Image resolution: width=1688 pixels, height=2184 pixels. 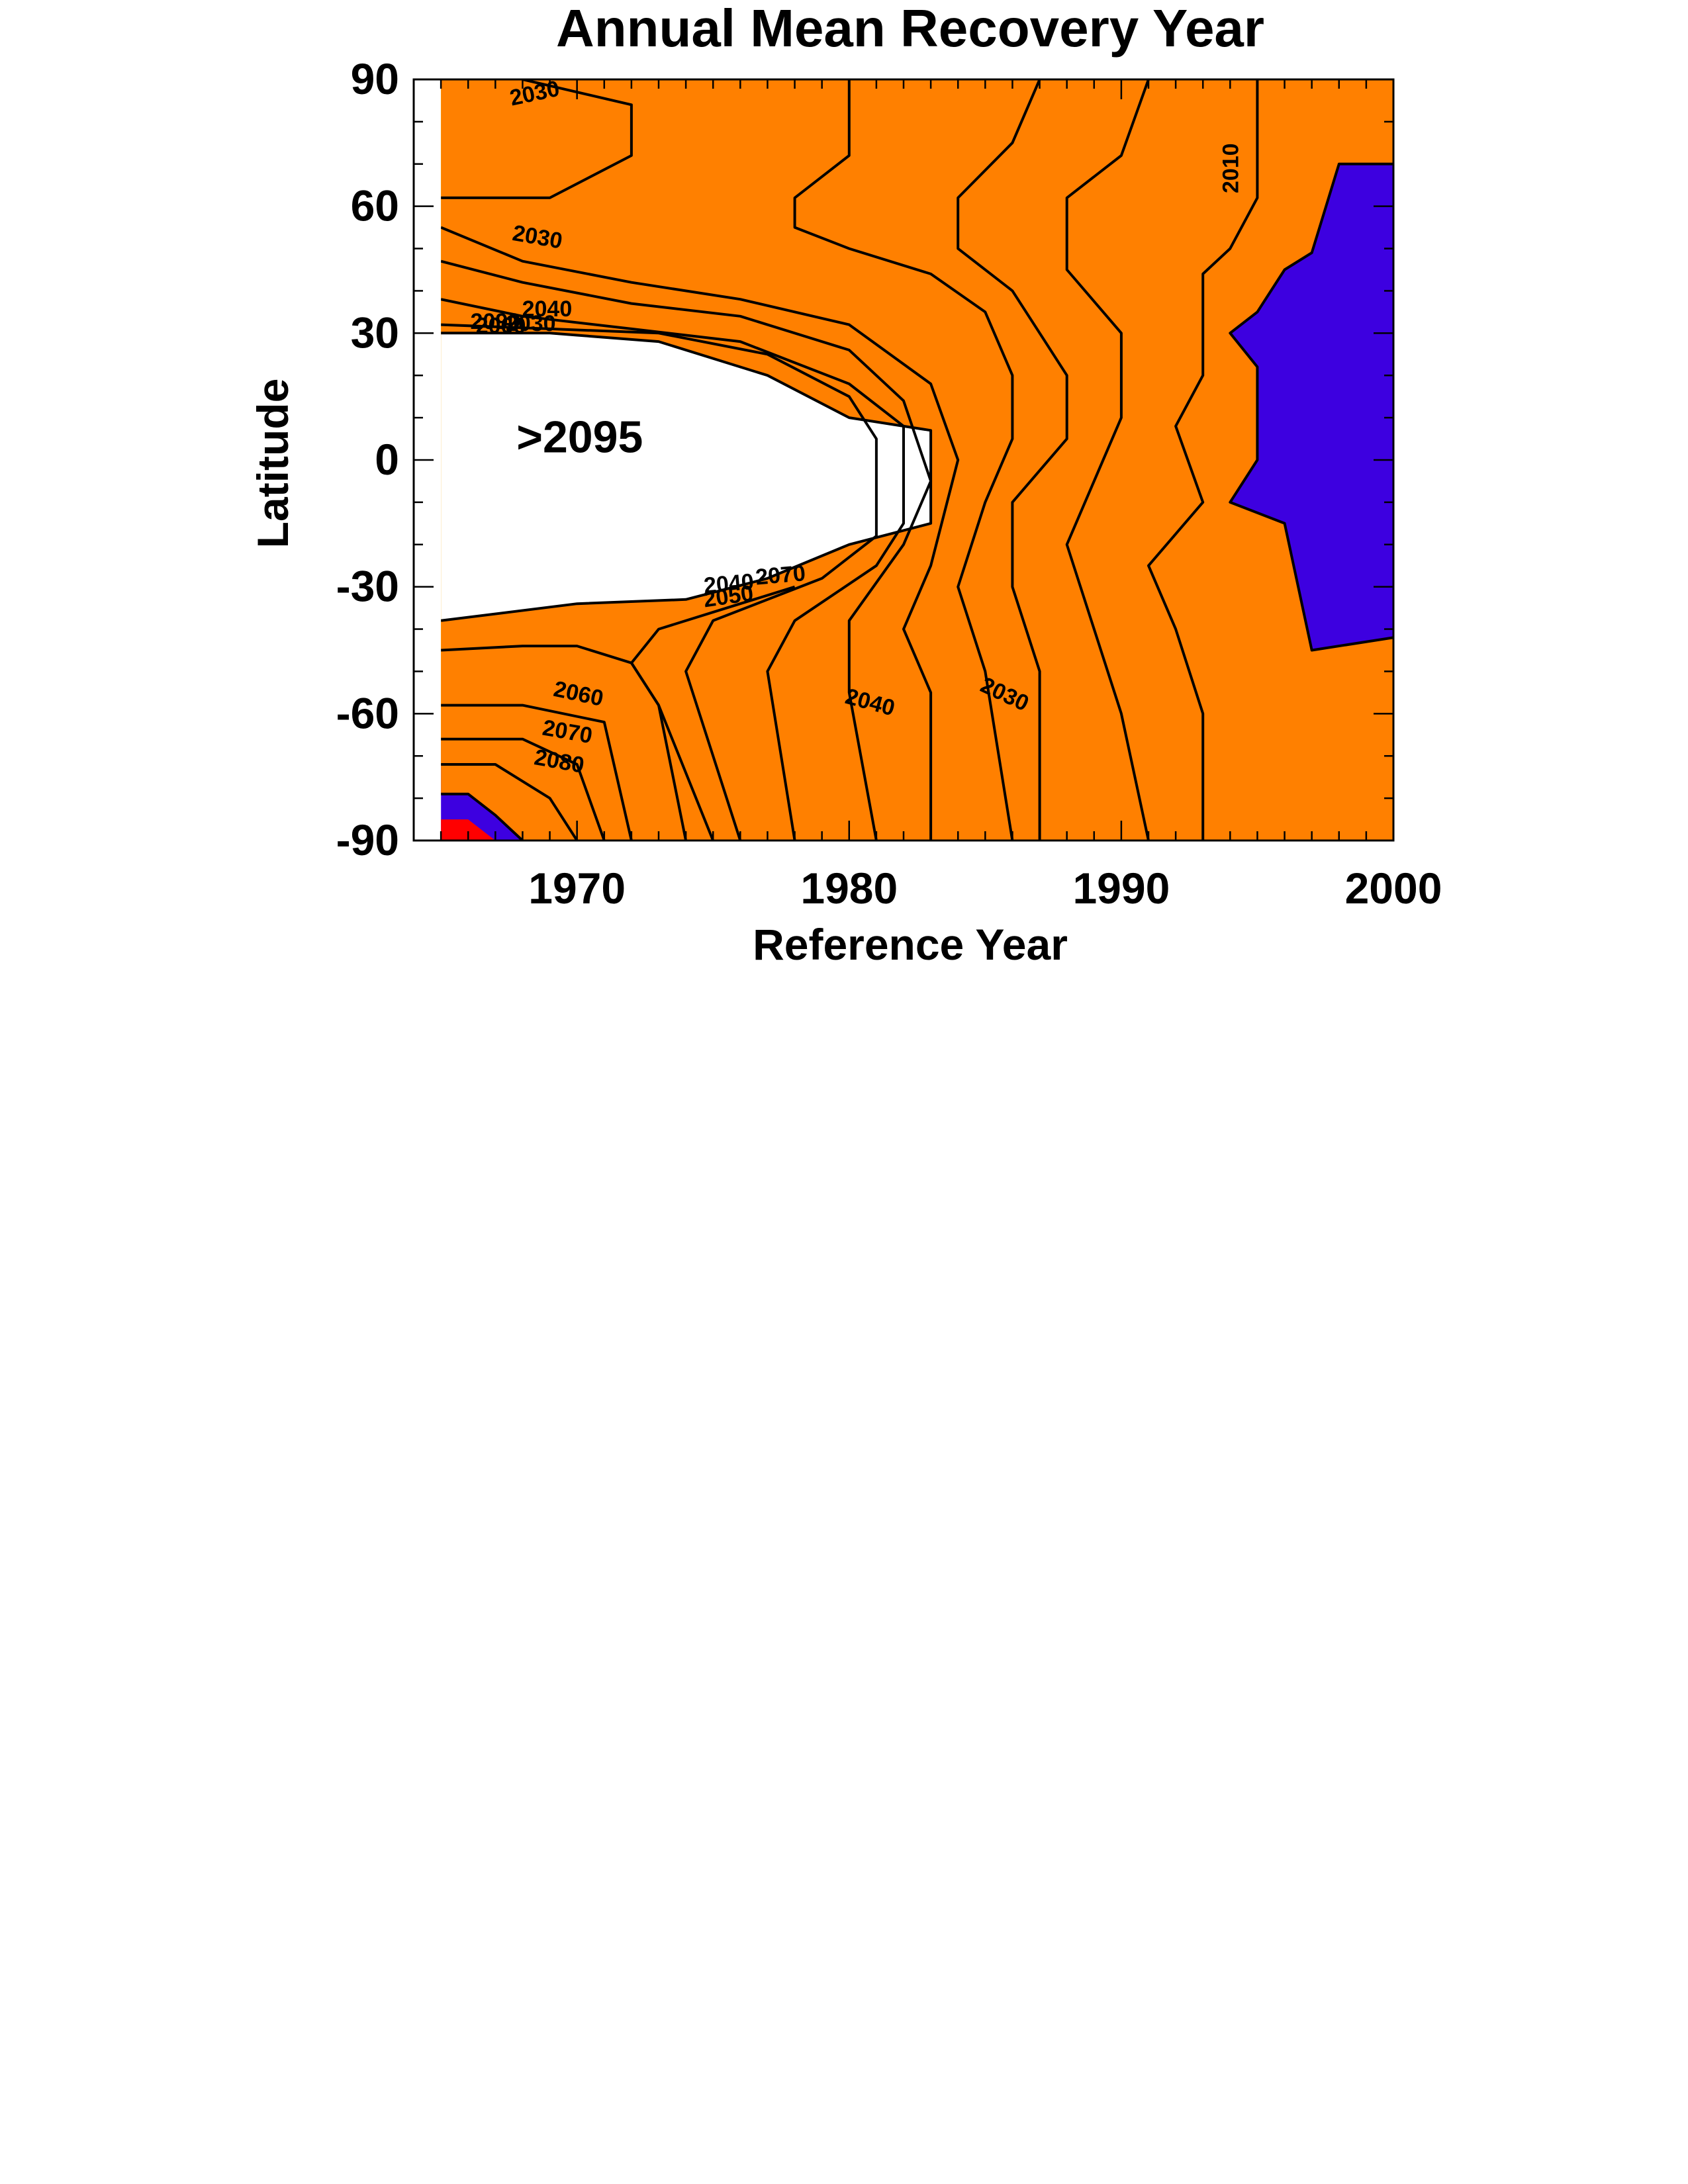 I want to click on x-tick-label: 1990, so click(x=1121, y=889).